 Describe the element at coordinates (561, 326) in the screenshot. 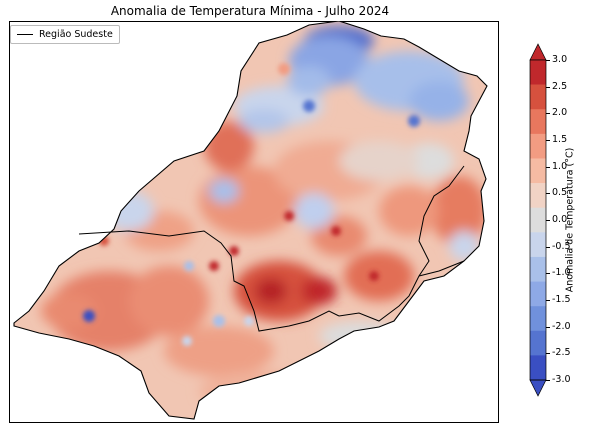

I see `colorbar-tick-label: -2.0` at that location.